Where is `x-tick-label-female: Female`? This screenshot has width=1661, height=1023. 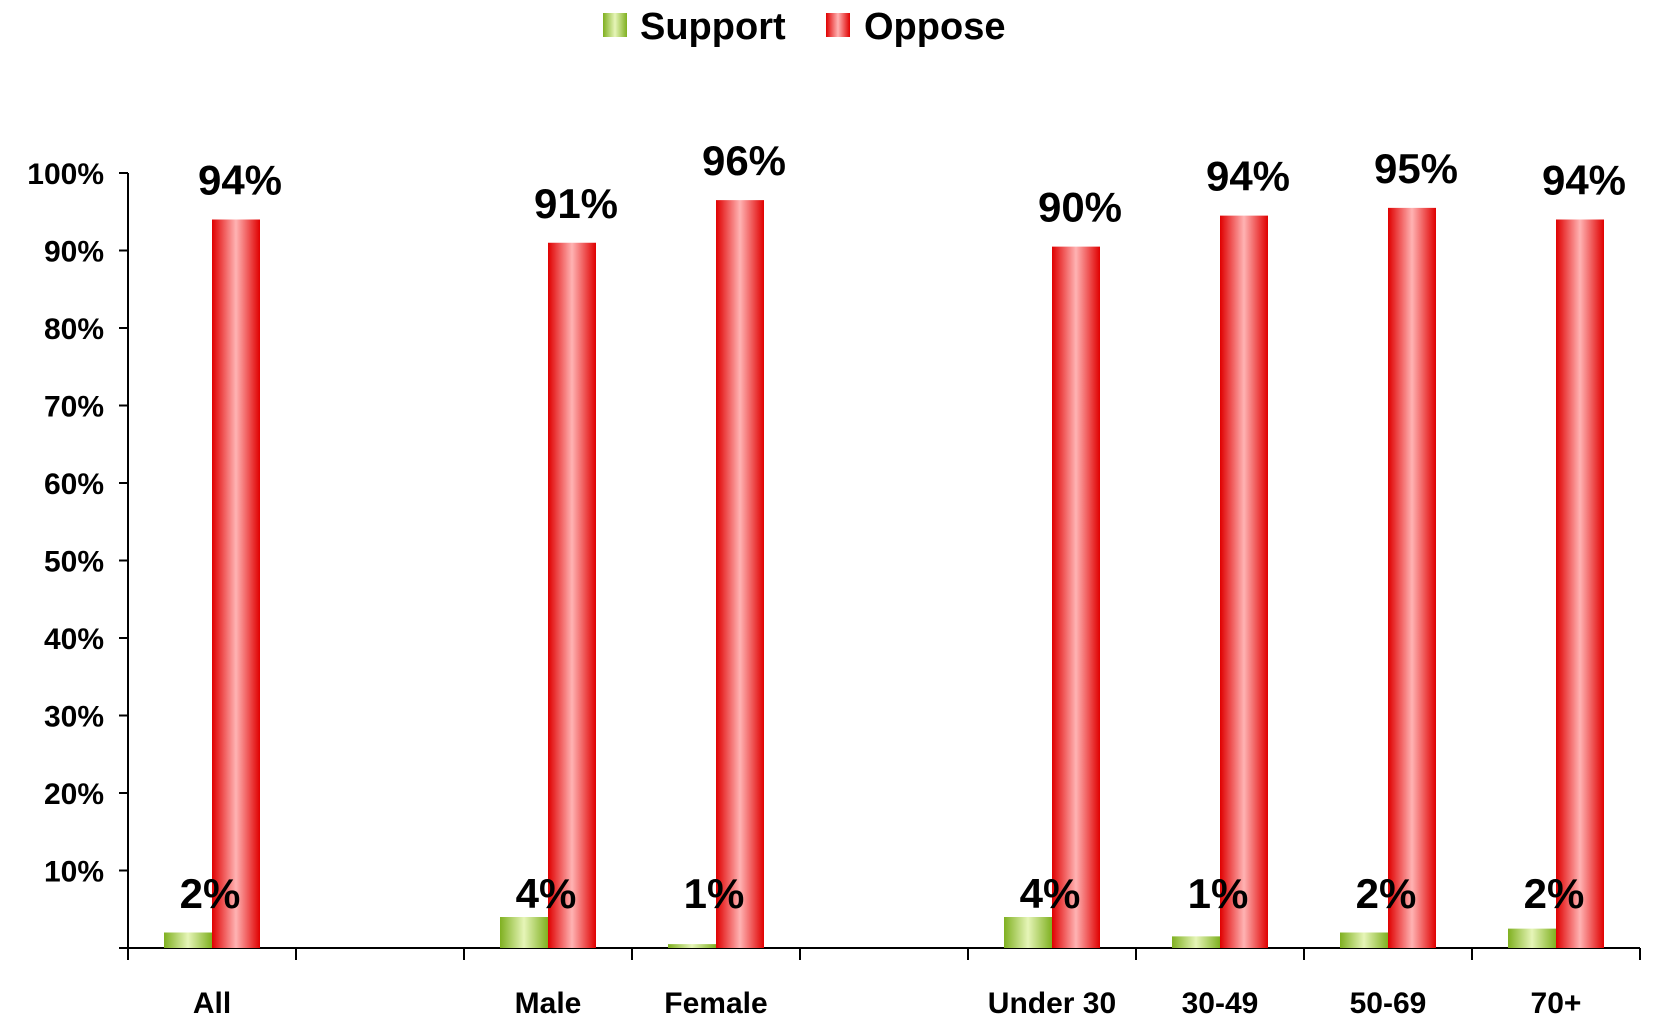 x-tick-label-female: Female is located at coordinates (715, 1002).